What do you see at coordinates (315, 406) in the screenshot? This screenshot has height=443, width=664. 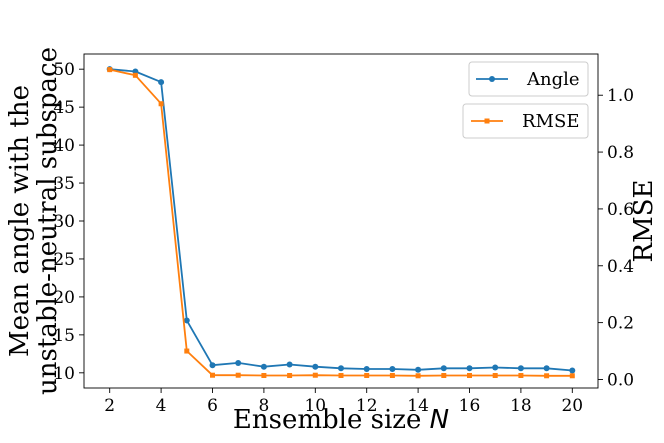 I see `x-tick-label: 10` at bounding box center [315, 406].